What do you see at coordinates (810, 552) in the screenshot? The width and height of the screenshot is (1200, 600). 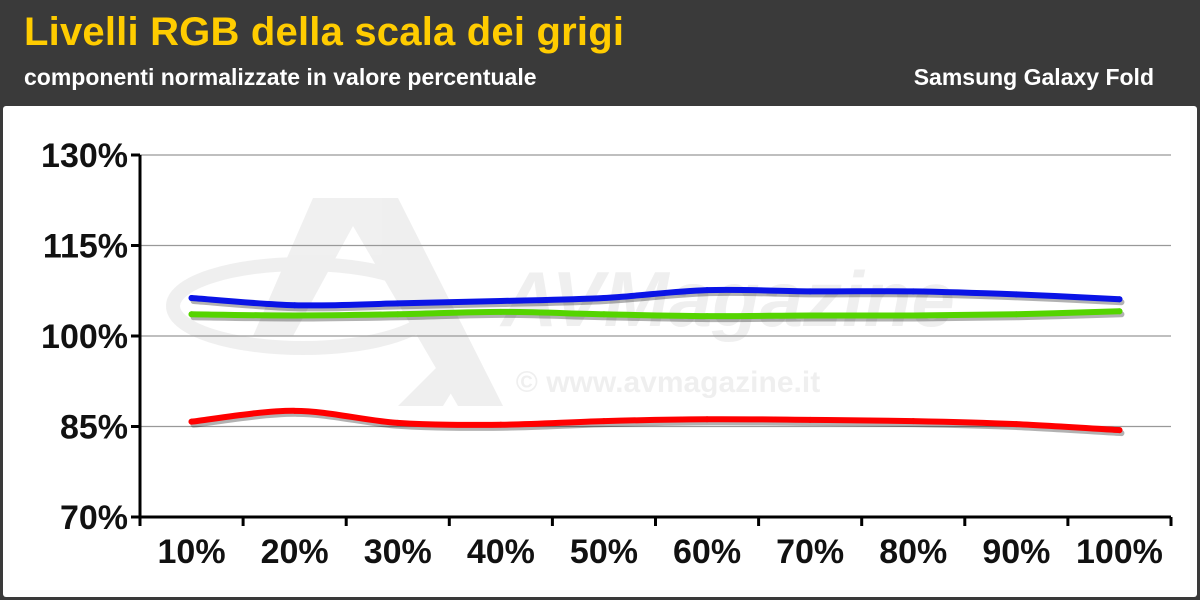 I see `x-tick-label: 70%` at bounding box center [810, 552].